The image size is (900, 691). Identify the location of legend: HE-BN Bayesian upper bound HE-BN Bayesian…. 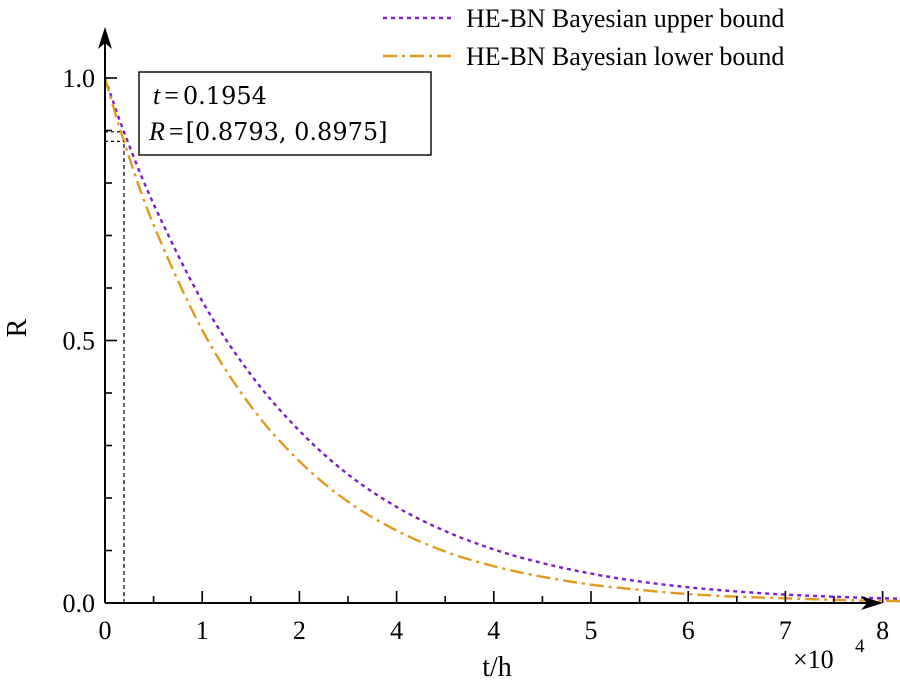
(583, 37).